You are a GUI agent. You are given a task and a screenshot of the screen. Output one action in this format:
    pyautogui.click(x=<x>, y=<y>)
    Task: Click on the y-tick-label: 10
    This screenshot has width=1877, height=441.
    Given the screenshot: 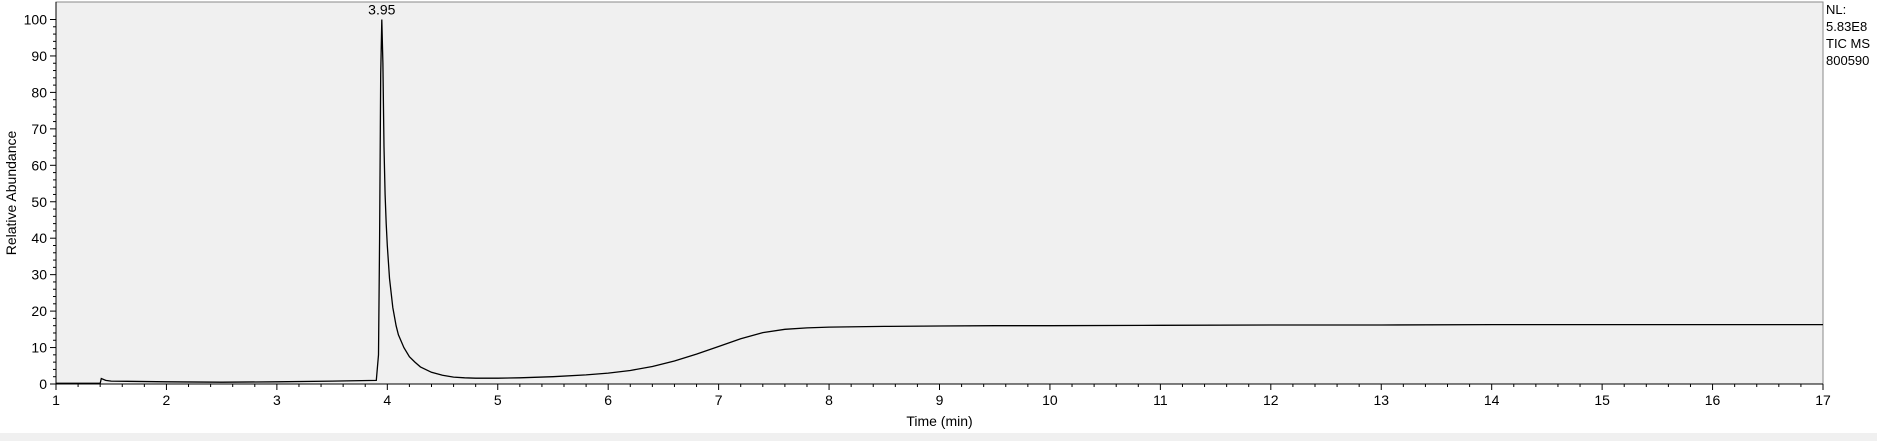 What is the action you would take?
    pyautogui.click(x=39, y=348)
    